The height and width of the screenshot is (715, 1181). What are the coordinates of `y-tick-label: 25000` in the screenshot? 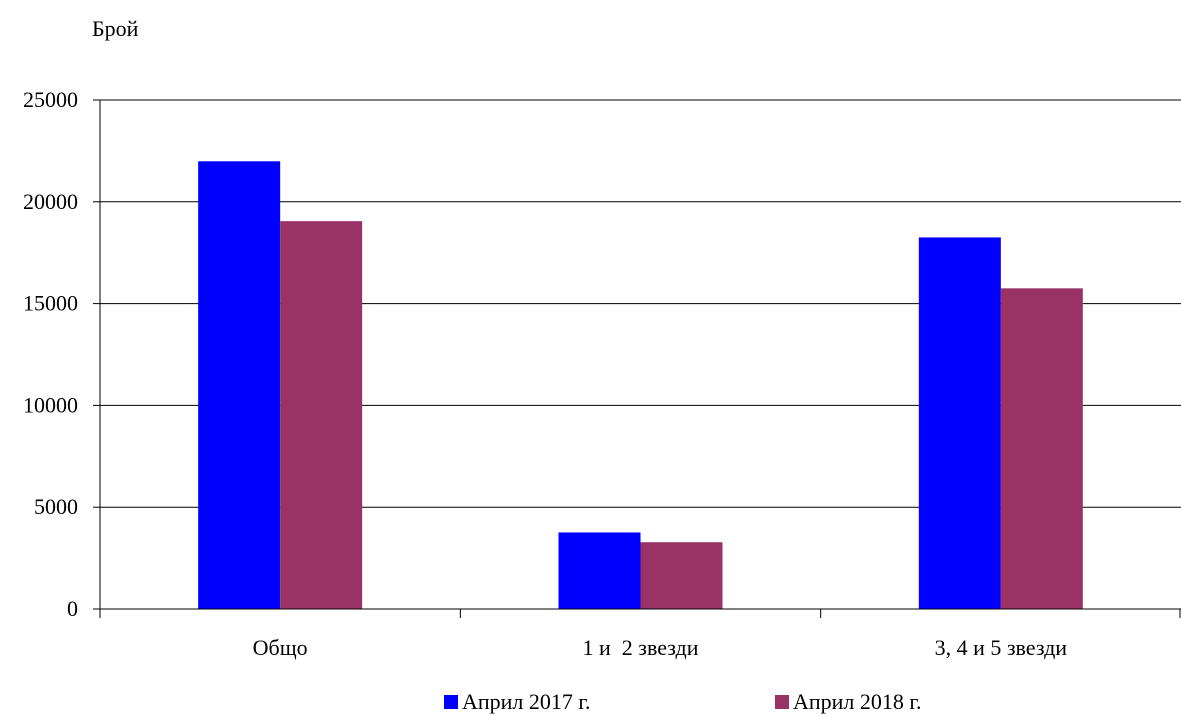 It's located at (50, 99).